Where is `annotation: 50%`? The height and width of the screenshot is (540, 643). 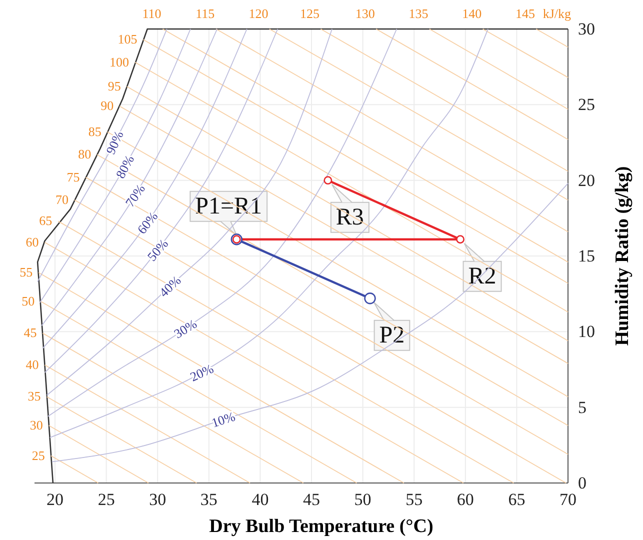 annotation: 50% is located at coordinates (158, 250).